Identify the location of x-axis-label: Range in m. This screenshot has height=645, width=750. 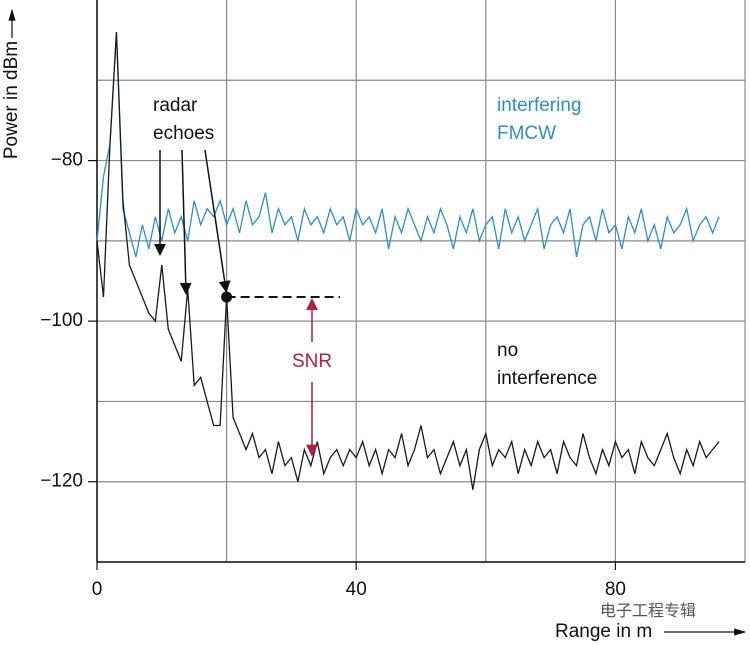
(603, 631).